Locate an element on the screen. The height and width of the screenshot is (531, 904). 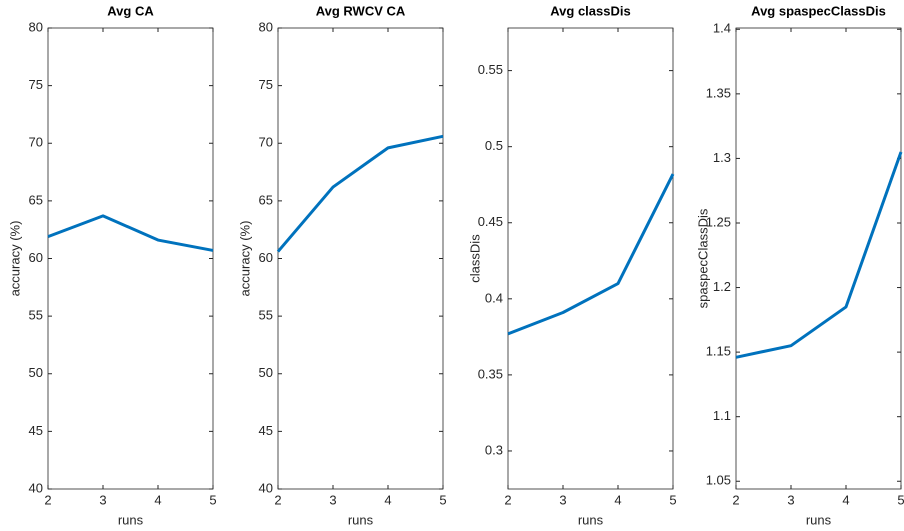
y-axis-label: spaspecClassDis is located at coordinates (702, 258).